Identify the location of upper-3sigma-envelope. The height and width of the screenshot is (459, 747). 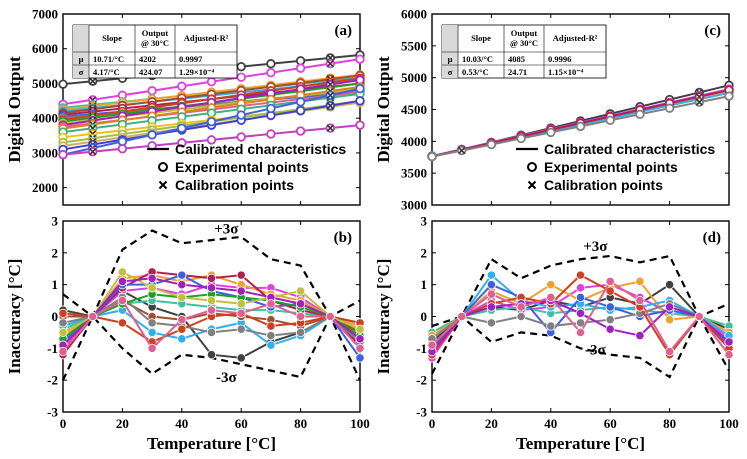
(580, 291).